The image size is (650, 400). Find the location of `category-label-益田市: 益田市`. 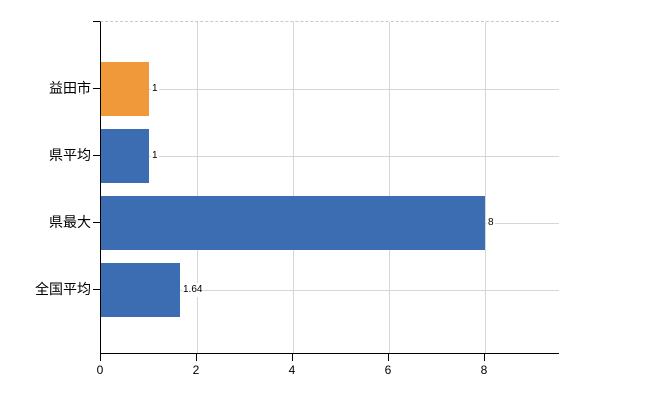

category-label-益田市: 益田市 is located at coordinates (70, 88).